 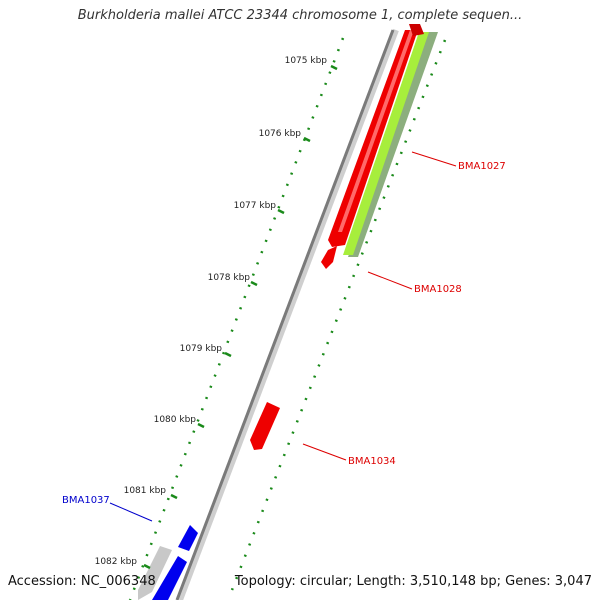 What do you see at coordinates (145, 491) in the screenshot?
I see `scale-tick-label: 1081 kbp` at bounding box center [145, 491].